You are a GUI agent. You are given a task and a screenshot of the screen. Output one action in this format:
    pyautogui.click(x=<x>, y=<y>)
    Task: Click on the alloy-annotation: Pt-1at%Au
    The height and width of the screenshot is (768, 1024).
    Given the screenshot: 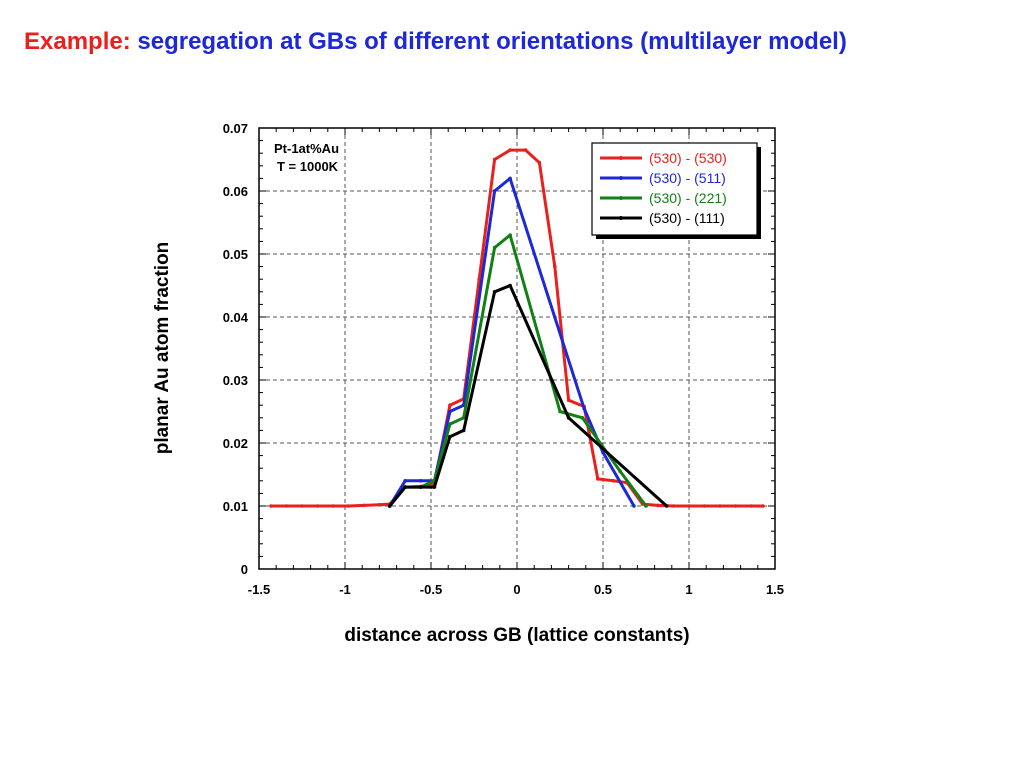 What is the action you would take?
    pyautogui.click(x=306, y=148)
    